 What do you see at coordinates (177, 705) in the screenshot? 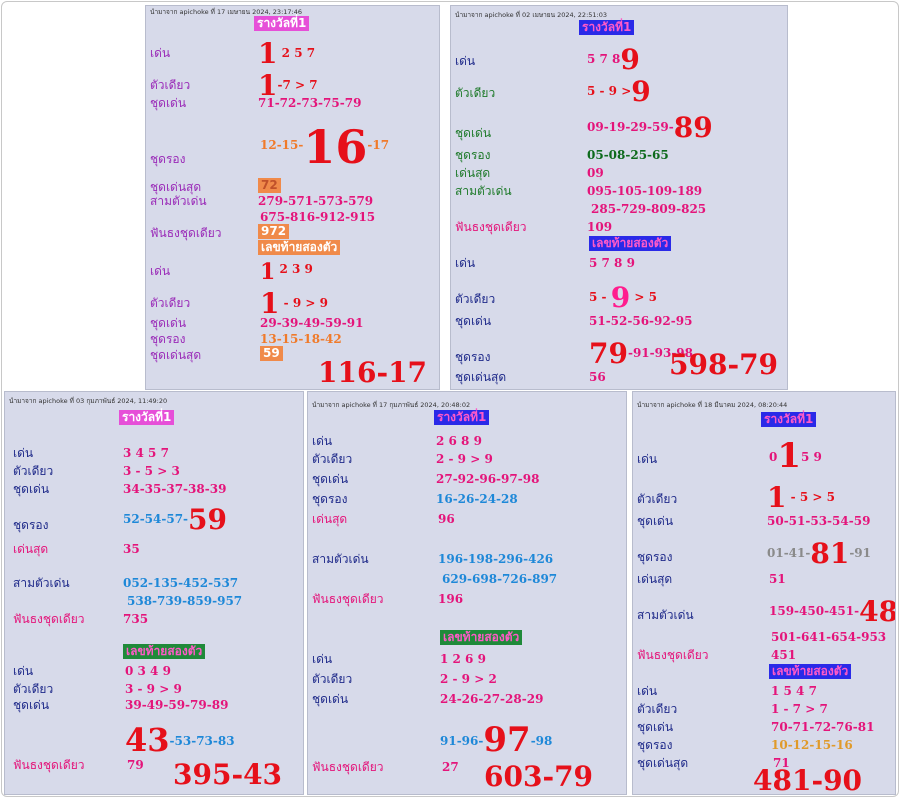
I see `chud2-value: 39-49-59-79-89` at bounding box center [177, 705].